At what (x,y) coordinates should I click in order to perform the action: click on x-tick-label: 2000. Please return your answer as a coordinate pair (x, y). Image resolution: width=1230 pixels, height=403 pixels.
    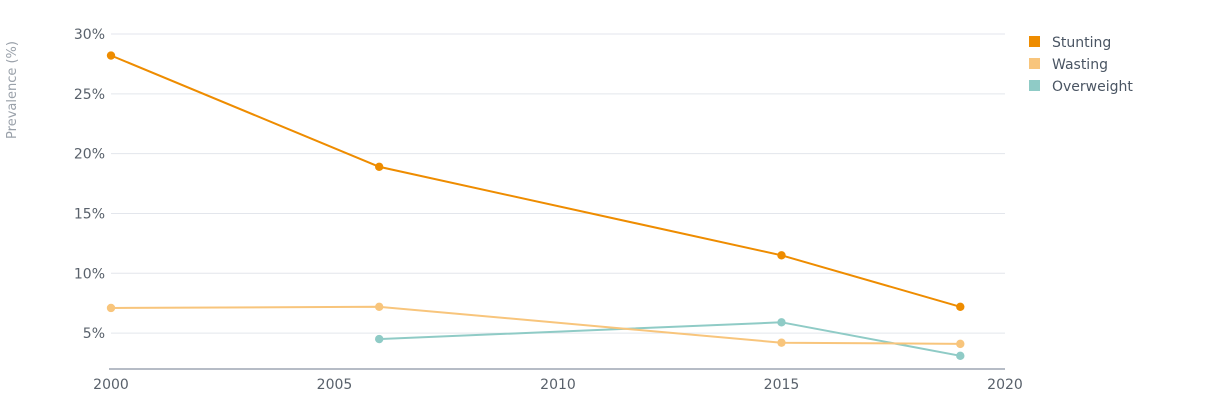
    Looking at the image, I should click on (111, 385).